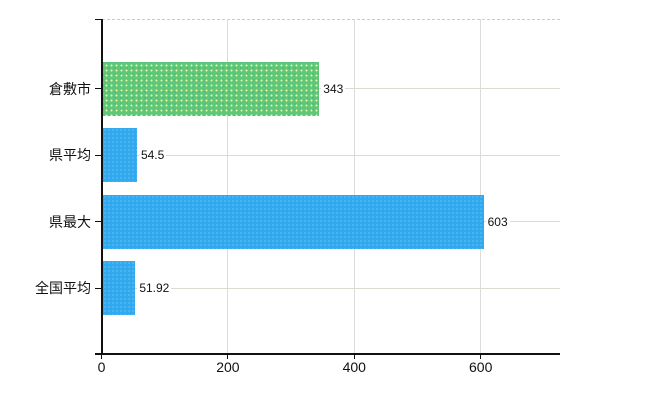  I want to click on category-label: 全国平均, so click(63, 288).